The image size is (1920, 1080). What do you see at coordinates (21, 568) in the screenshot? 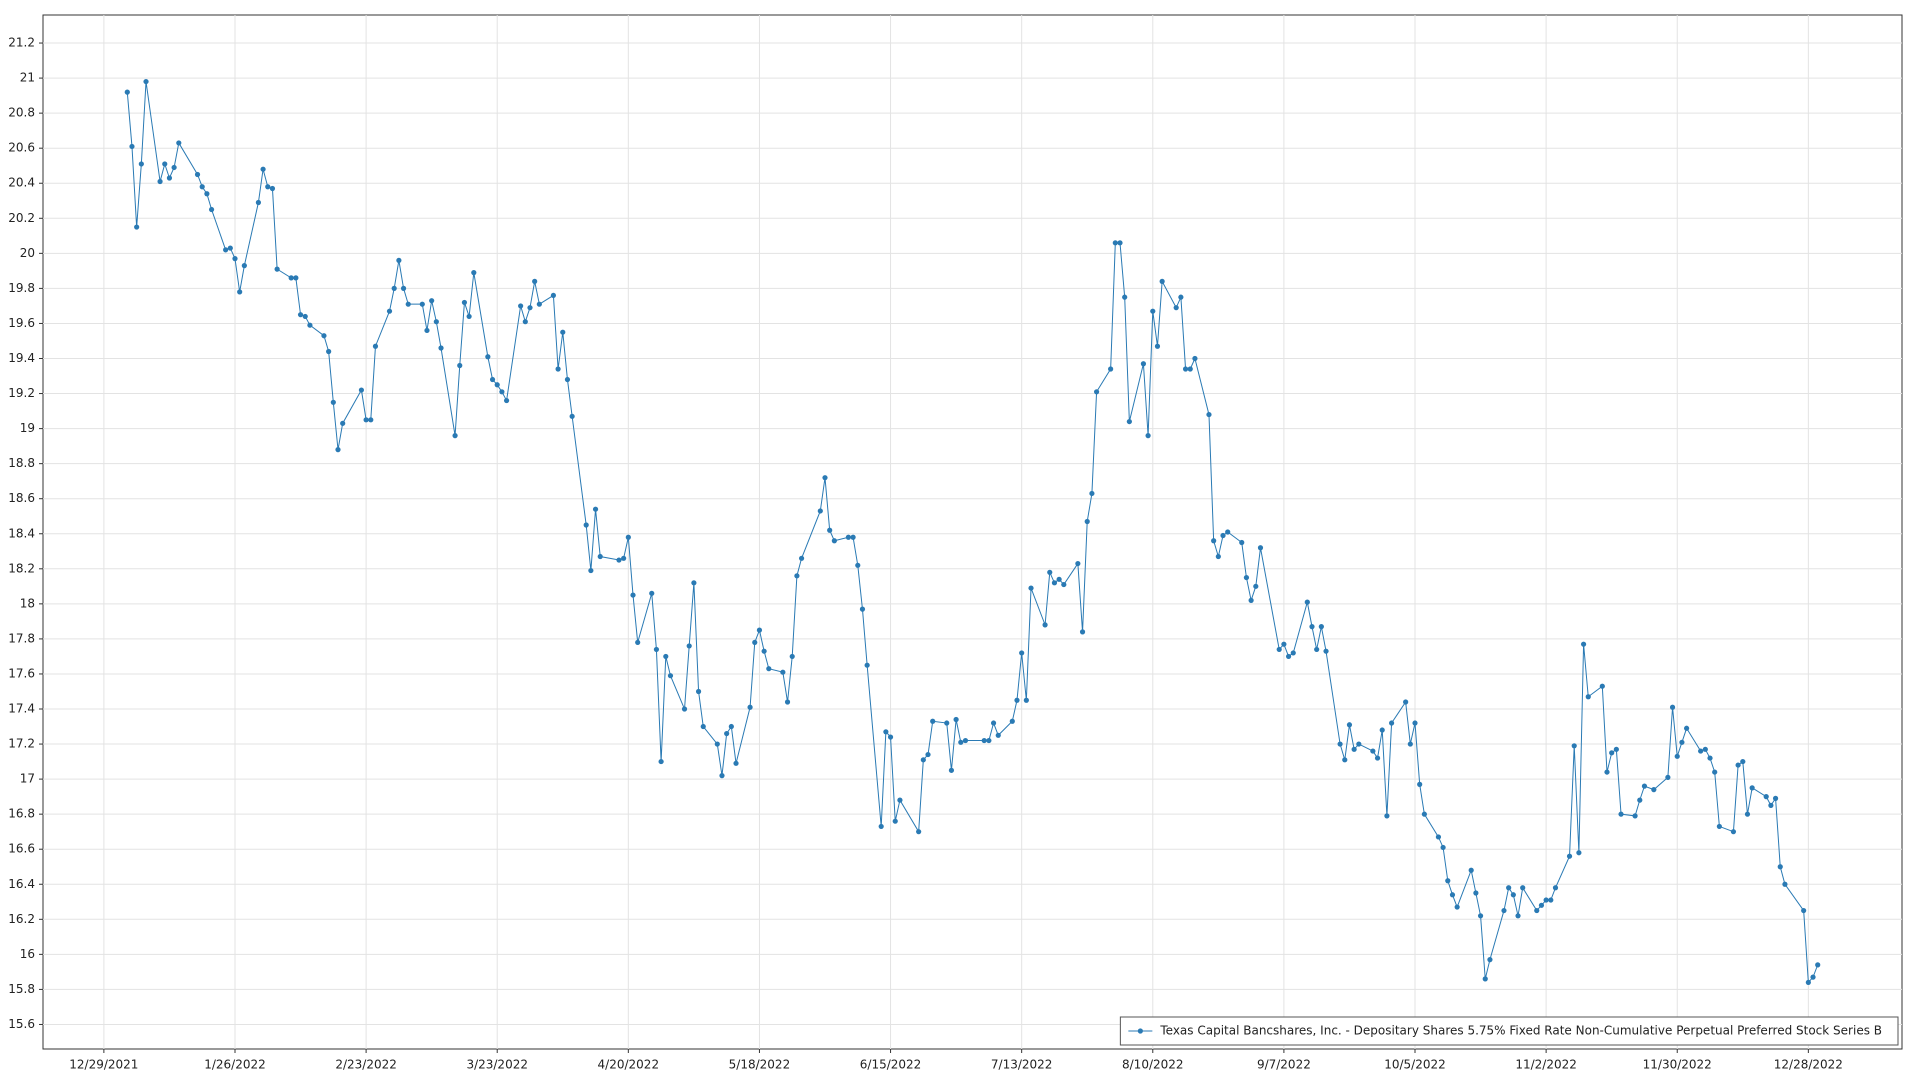
I see `y-tick-label: 18.2` at bounding box center [21, 568].